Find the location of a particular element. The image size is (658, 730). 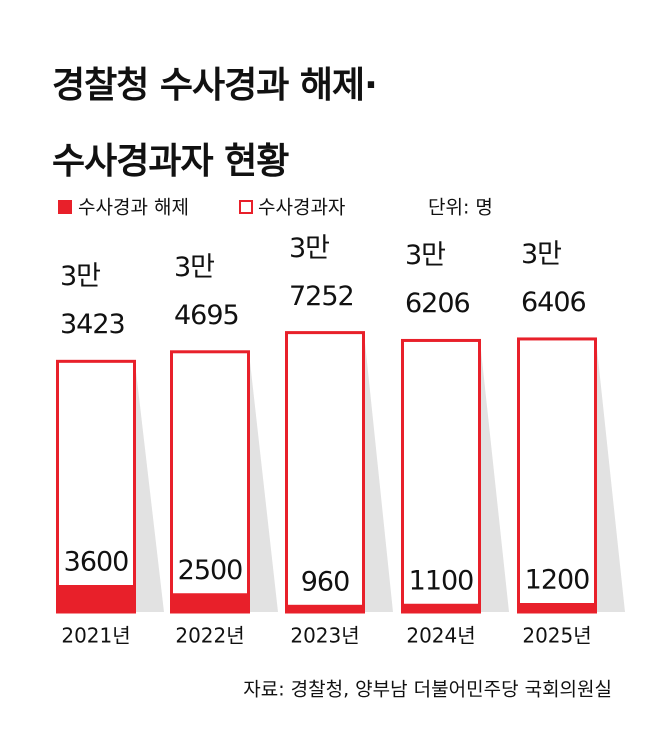

data-label: 960 is located at coordinates (325, 581).